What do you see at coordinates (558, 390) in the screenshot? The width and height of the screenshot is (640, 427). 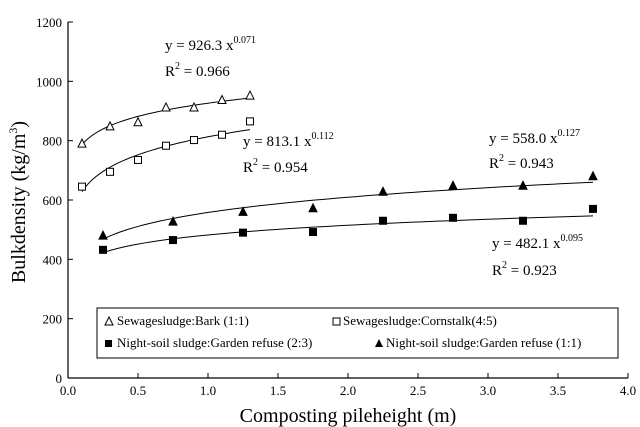 I see `x-tick-label: 3.5` at bounding box center [558, 390].